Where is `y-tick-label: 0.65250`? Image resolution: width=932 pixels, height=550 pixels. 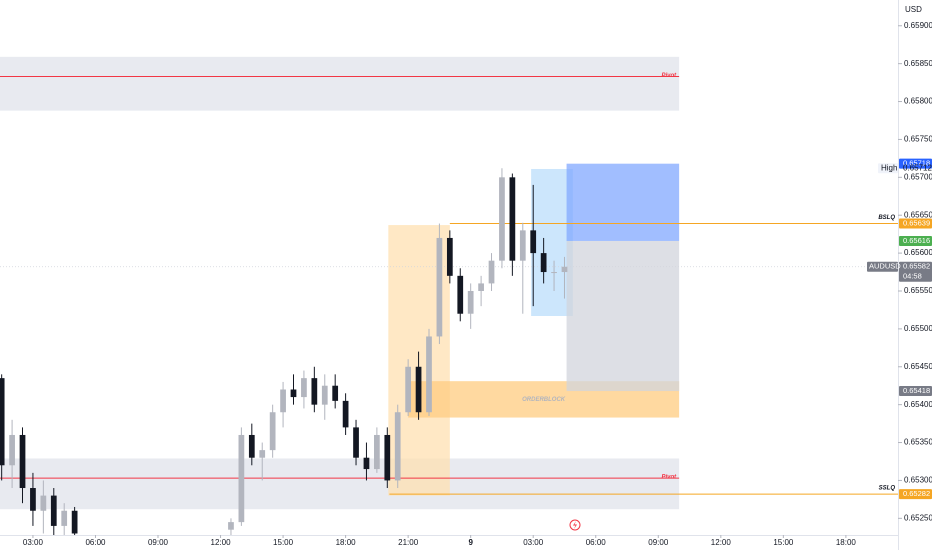 y-tick-label: 0.65250 is located at coordinates (918, 517).